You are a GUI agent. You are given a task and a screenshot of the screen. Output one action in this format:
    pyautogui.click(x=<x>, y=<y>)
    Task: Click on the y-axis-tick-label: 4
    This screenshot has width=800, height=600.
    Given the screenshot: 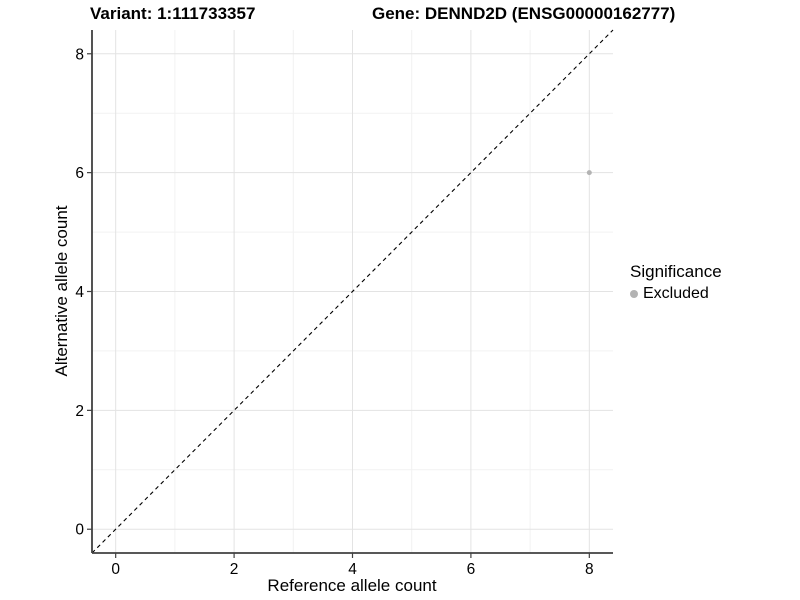 What is the action you would take?
    pyautogui.click(x=79, y=292)
    